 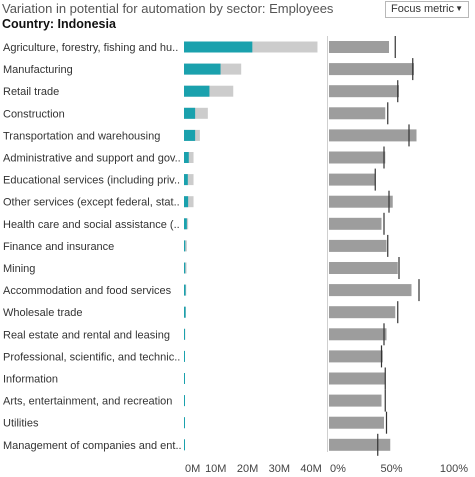 What do you see at coordinates (459, 8) in the screenshot?
I see `caret-down-icon: ▼` at bounding box center [459, 8].